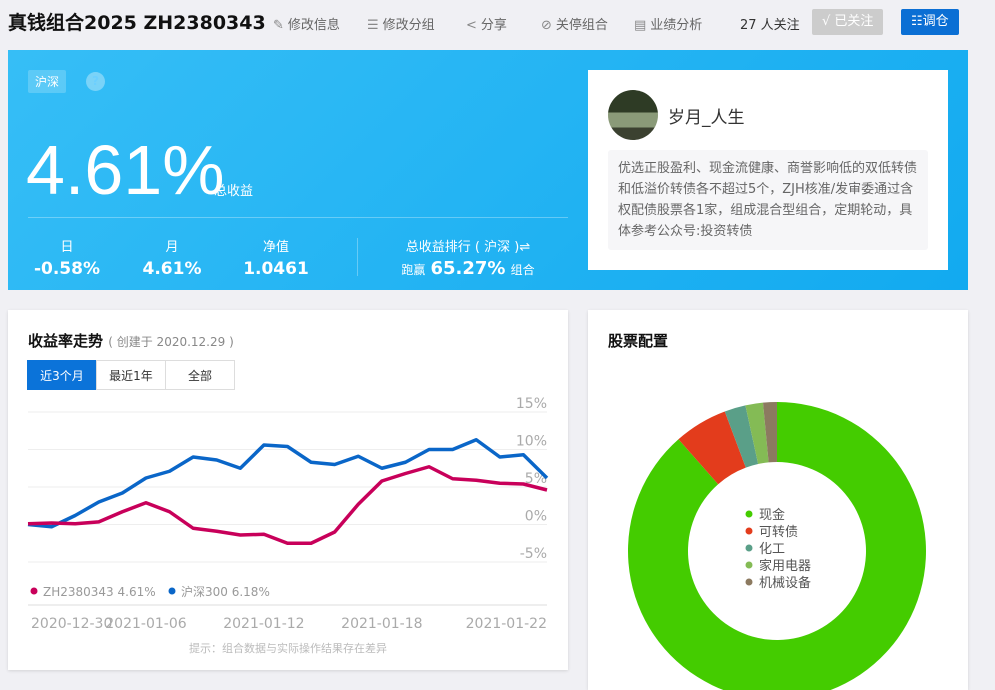 The image size is (995, 690). I want to click on help-icon: ?, so click(95, 81).